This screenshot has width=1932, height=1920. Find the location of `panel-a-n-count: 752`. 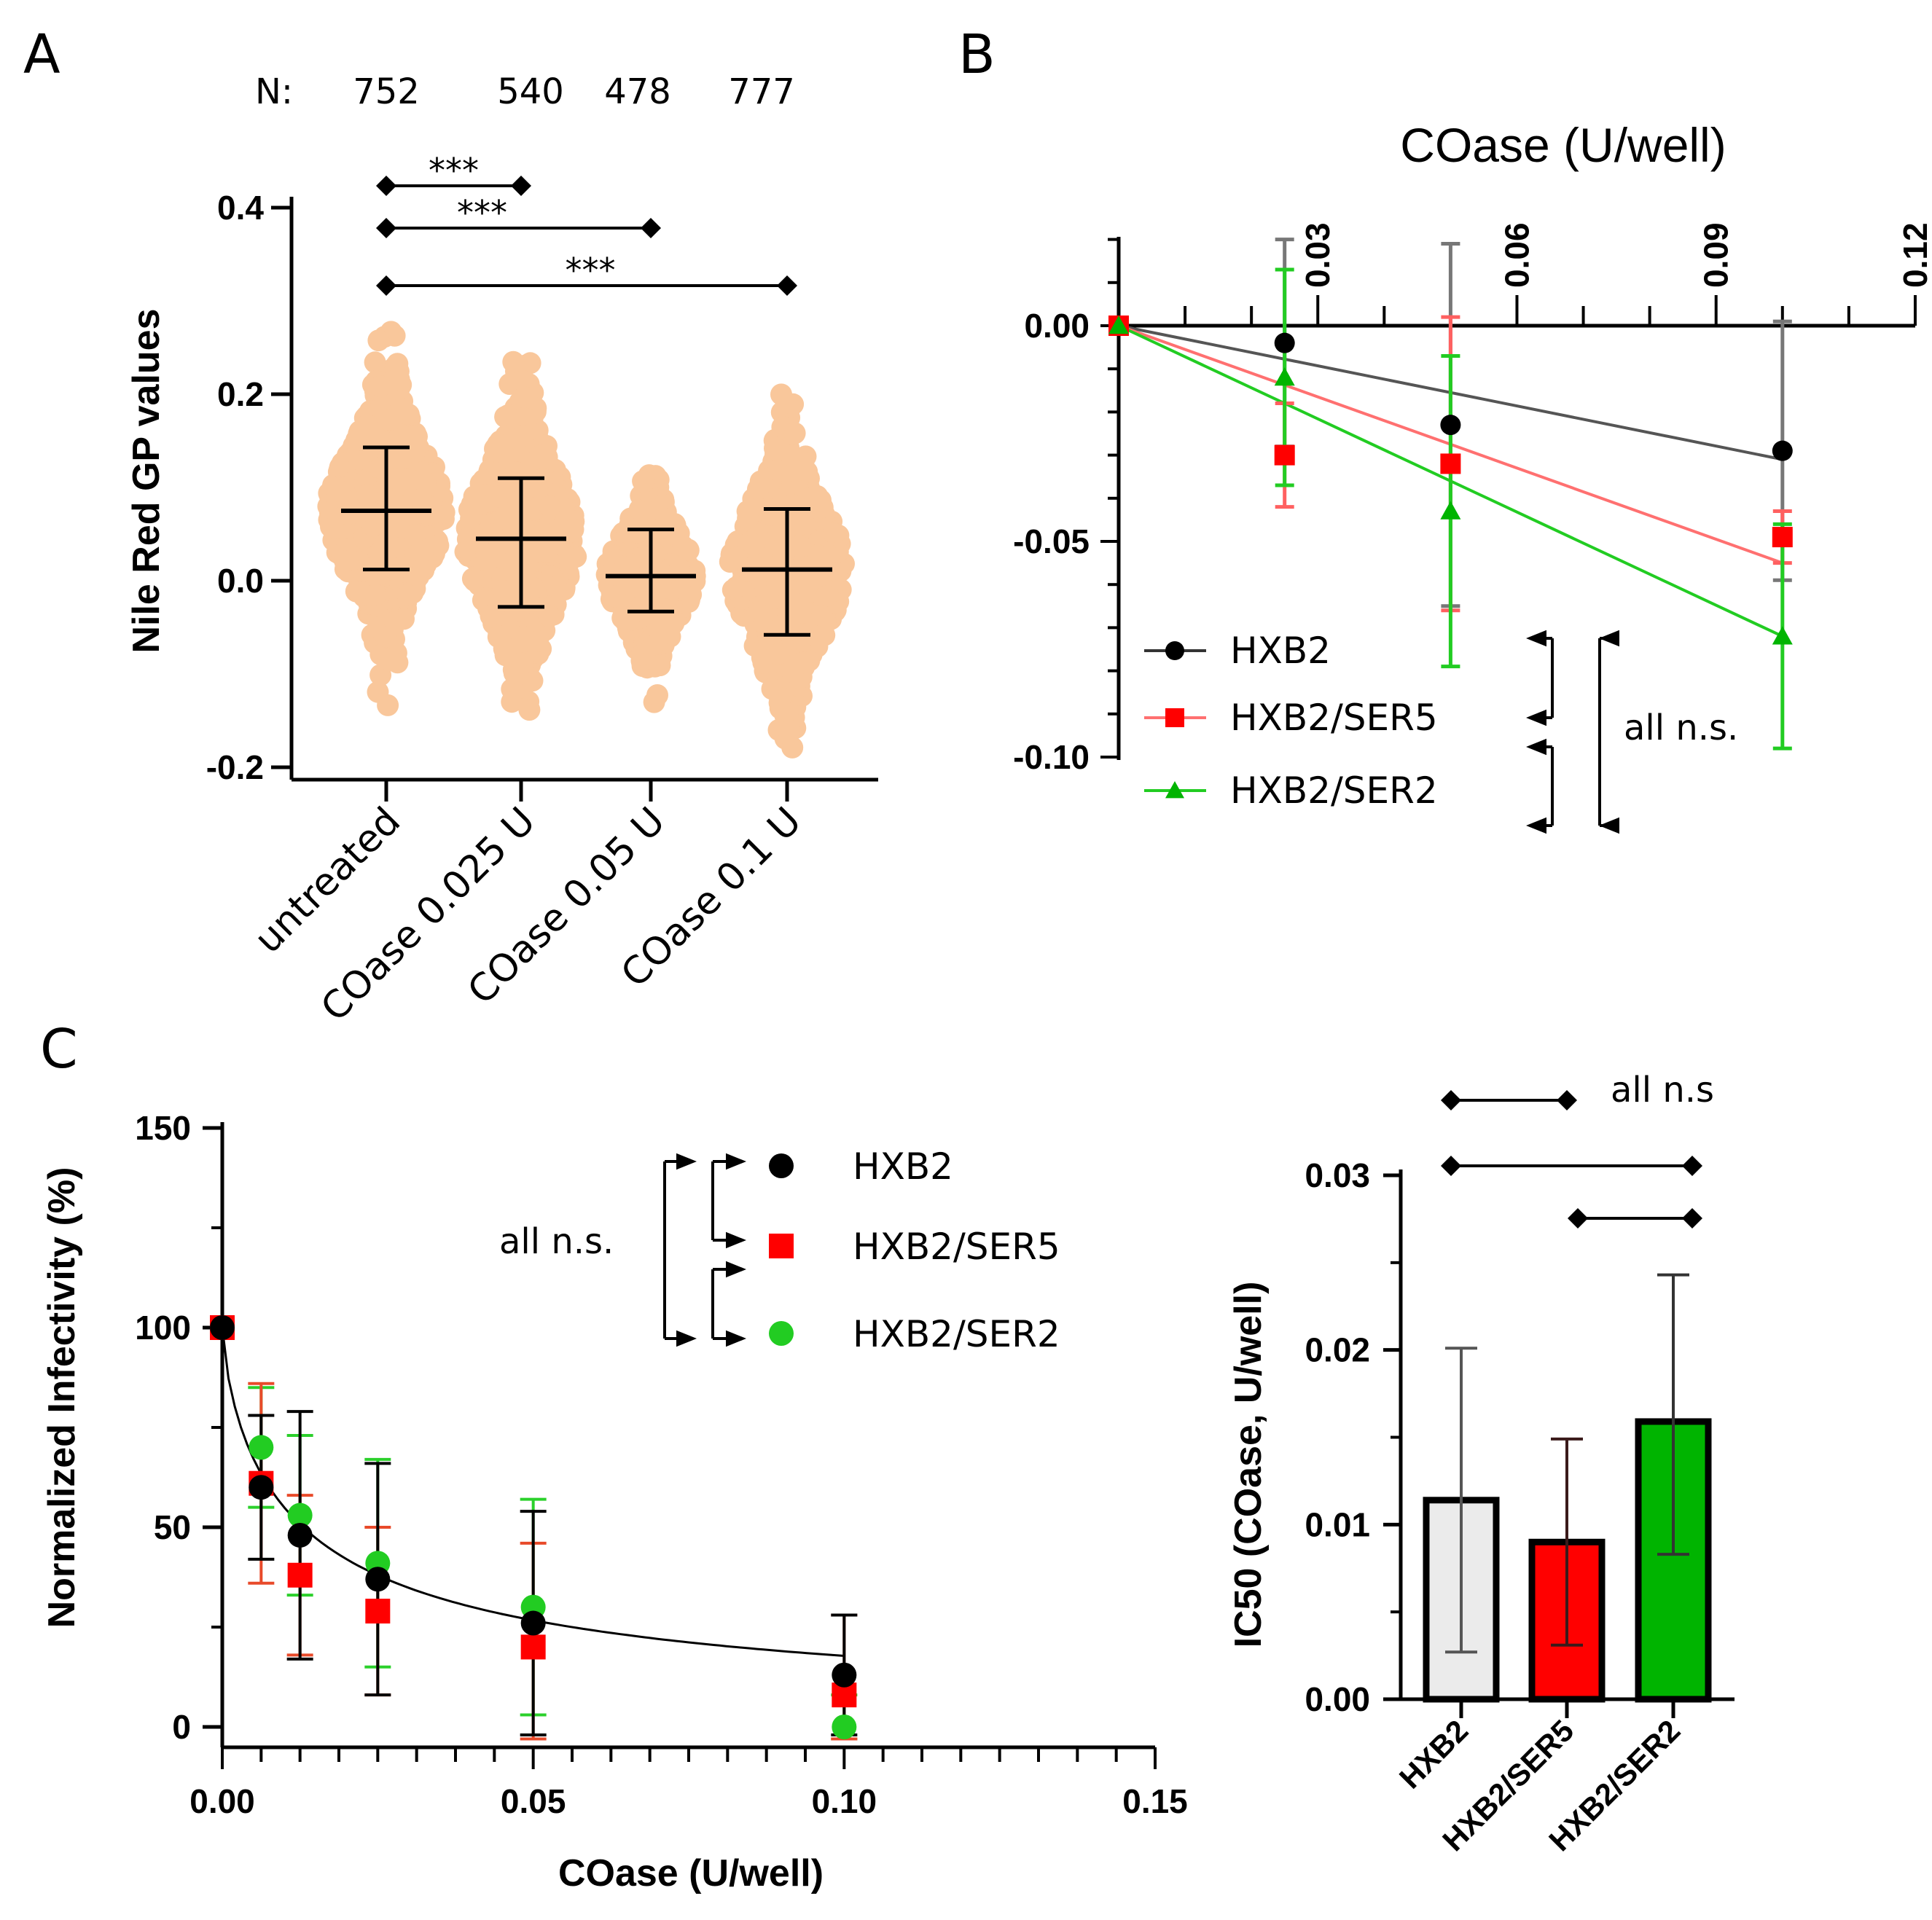

panel-a-n-count: 752 is located at coordinates (387, 91).